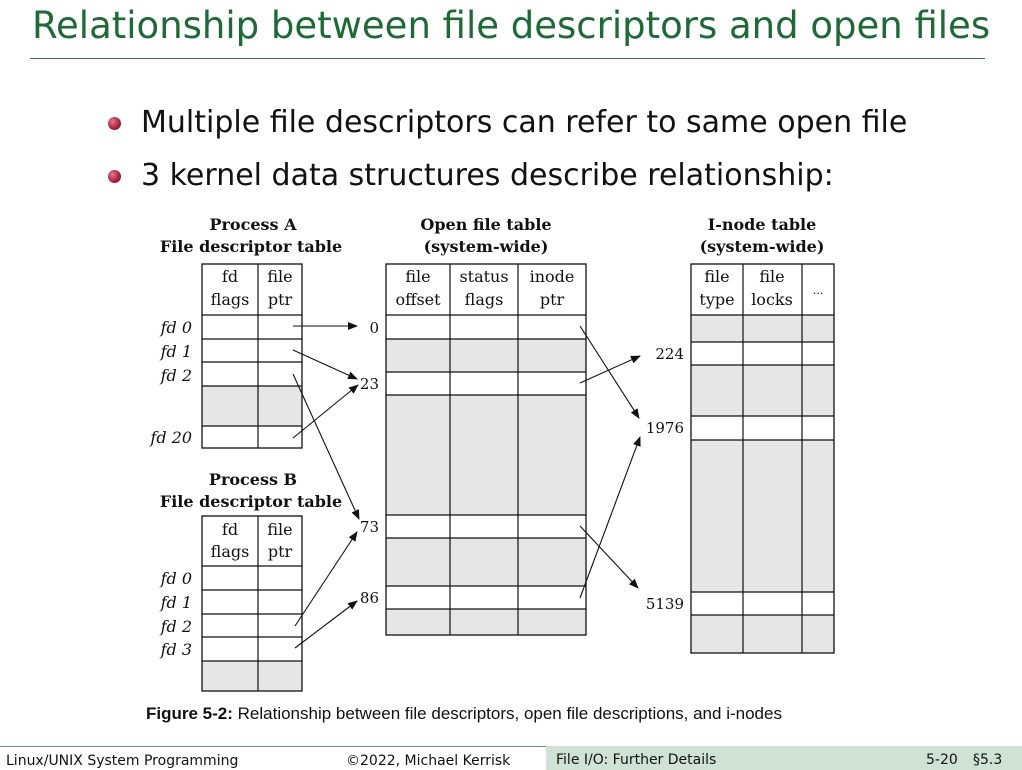 The height and width of the screenshot is (770, 1022). I want to click on open-file-table, so click(486, 449).